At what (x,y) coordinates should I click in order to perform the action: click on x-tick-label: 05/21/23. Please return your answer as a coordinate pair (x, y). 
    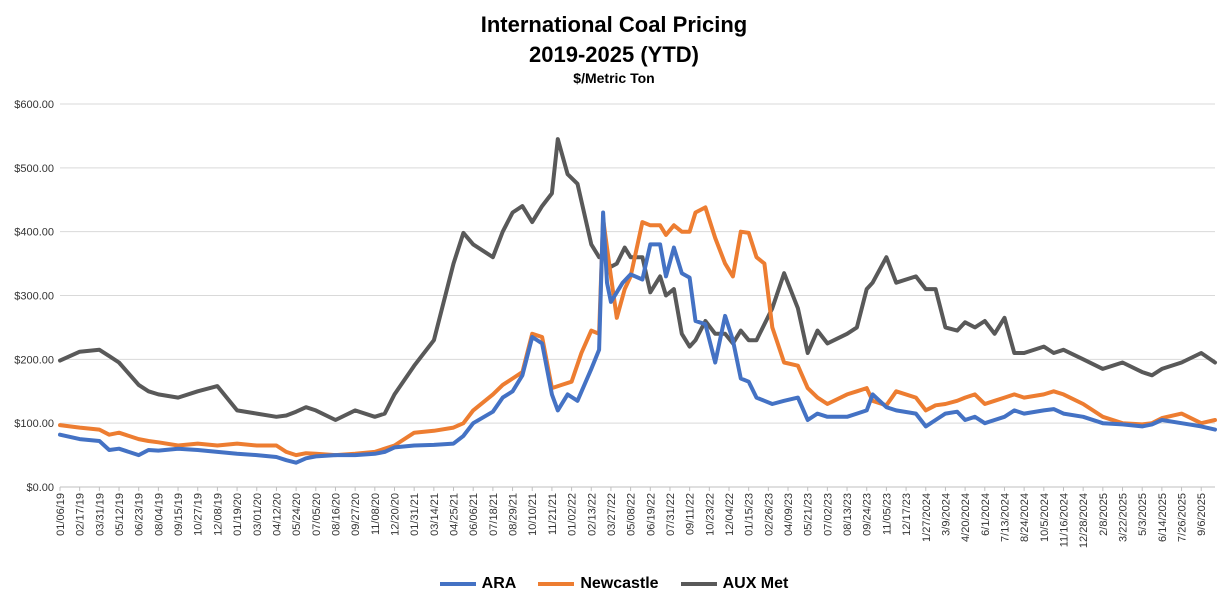
    Looking at the image, I should click on (809, 514).